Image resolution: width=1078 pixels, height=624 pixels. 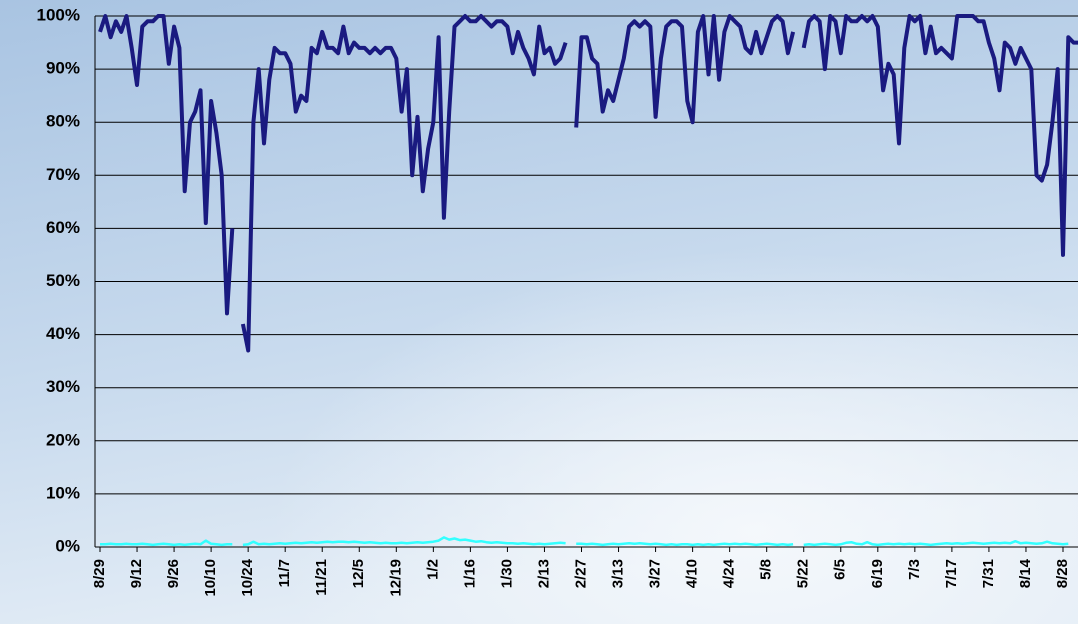 I want to click on x-tick-label: 8/29, so click(x=99, y=573).